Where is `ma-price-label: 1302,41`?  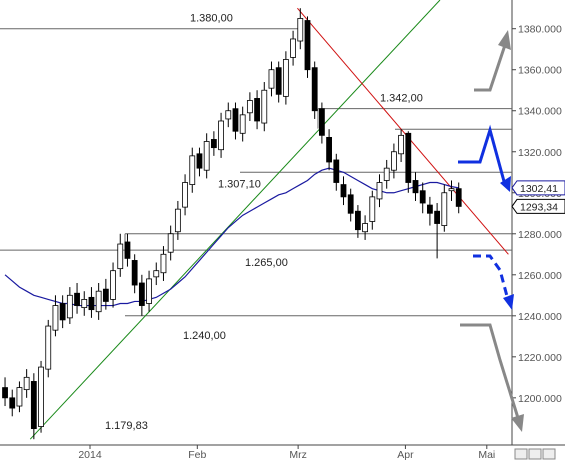 ma-price-label: 1302,41 is located at coordinates (539, 189).